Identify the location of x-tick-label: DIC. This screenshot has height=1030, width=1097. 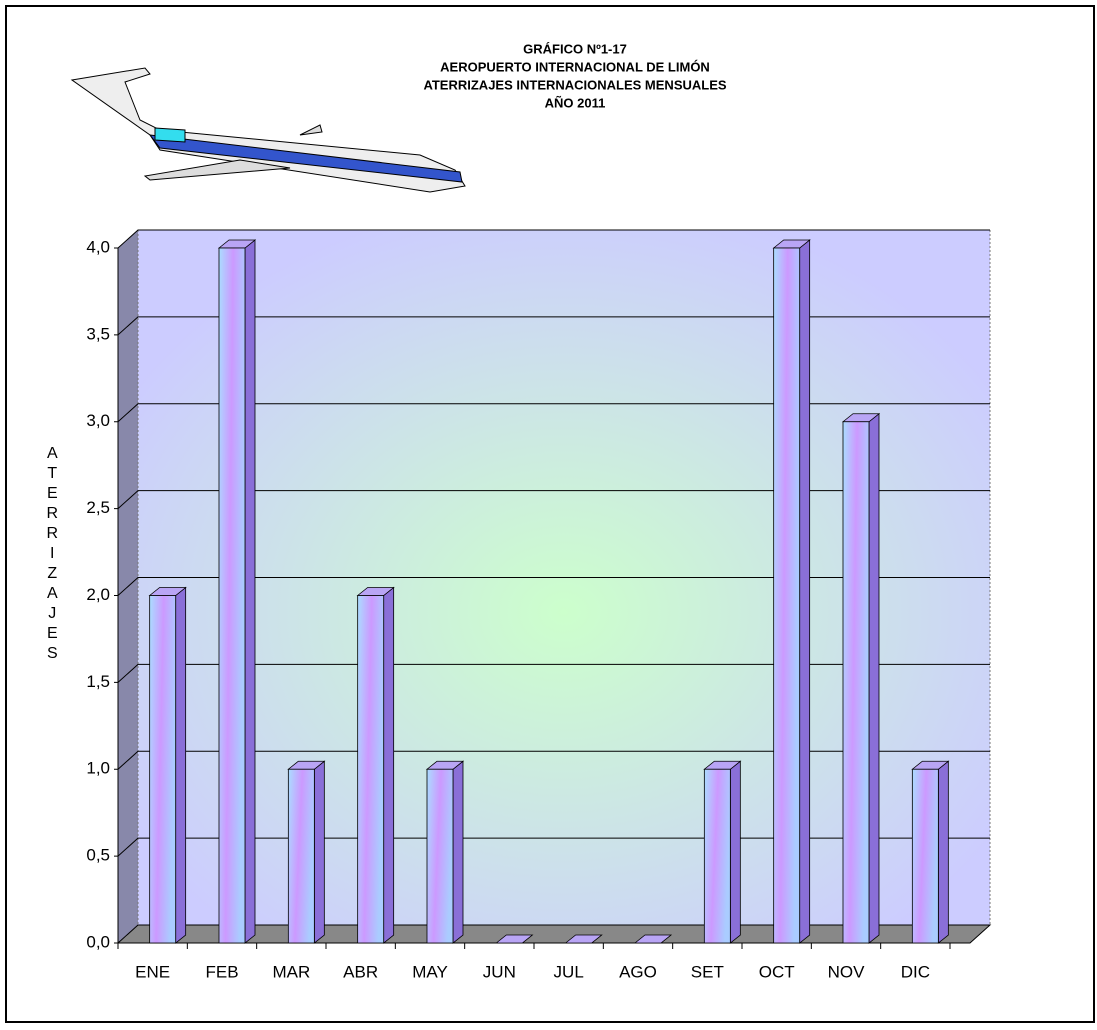
(915, 971).